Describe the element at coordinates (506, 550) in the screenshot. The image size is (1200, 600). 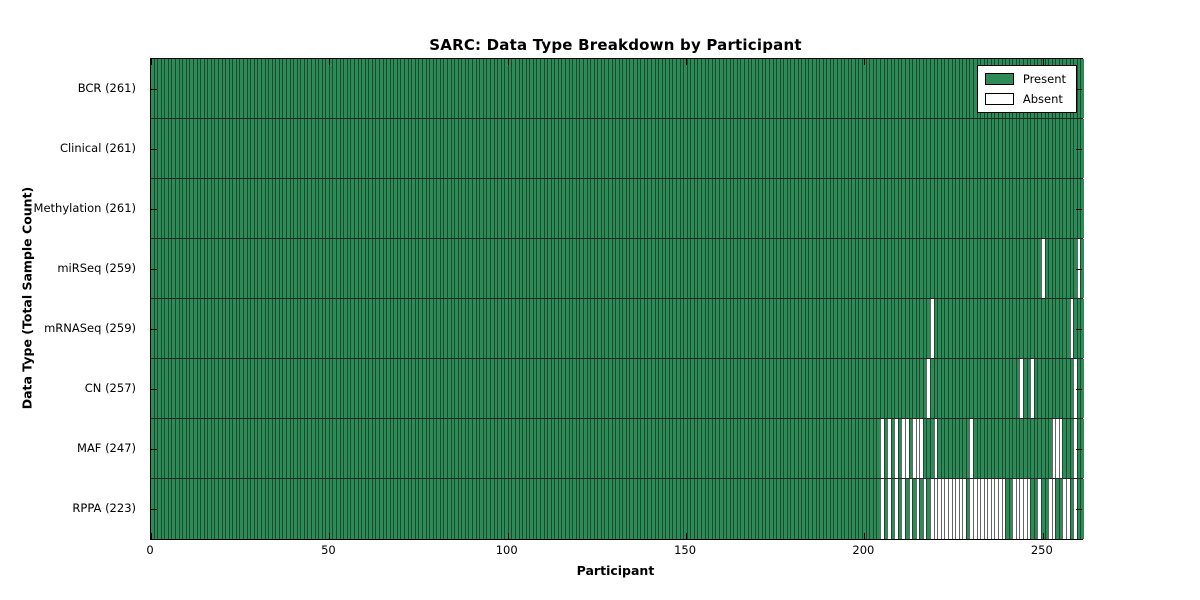
I see `x-tick-label: 100` at that location.